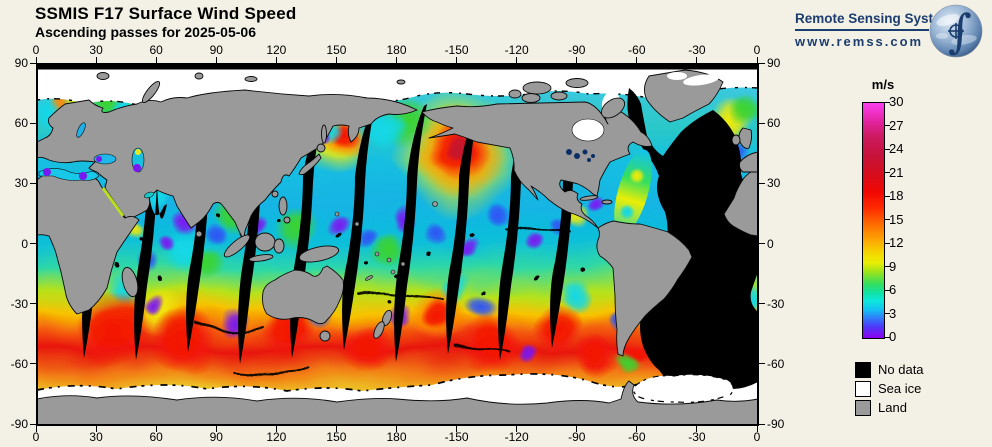 The width and height of the screenshot is (992, 447). What do you see at coordinates (697, 50) in the screenshot?
I see `lon-label-top: -30` at bounding box center [697, 50].